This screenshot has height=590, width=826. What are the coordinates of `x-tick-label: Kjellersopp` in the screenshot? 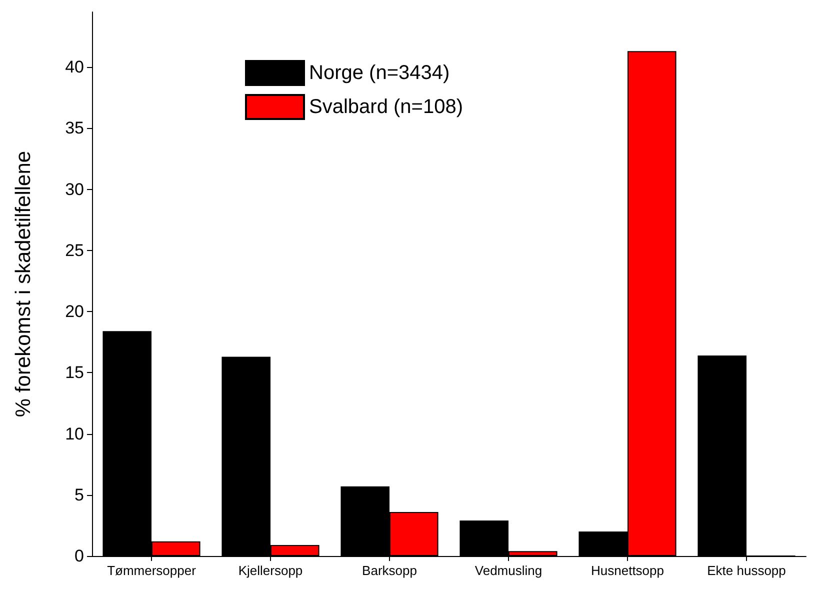 It's located at (270, 570).